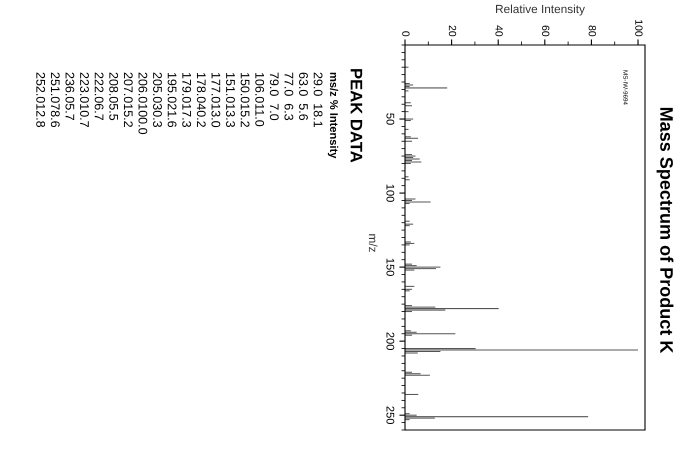  What do you see at coordinates (55, 100) in the screenshot?
I see `text: 251.078.6` at bounding box center [55, 100].